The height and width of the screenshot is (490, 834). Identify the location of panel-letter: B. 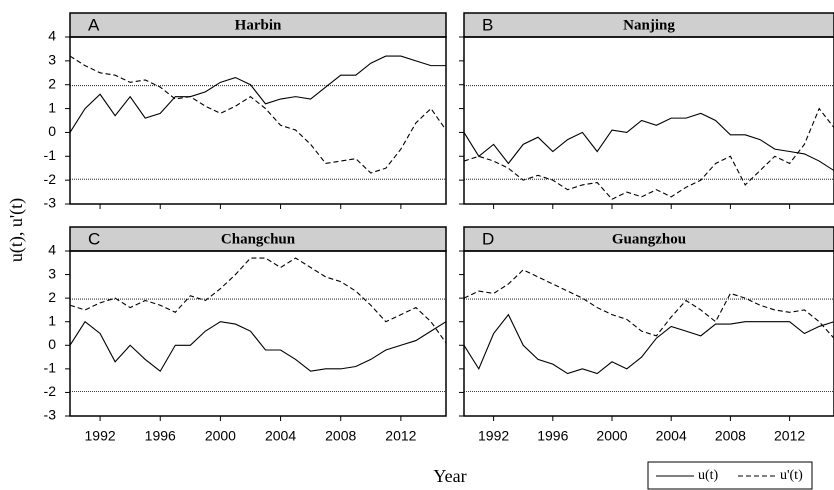
(487, 24).